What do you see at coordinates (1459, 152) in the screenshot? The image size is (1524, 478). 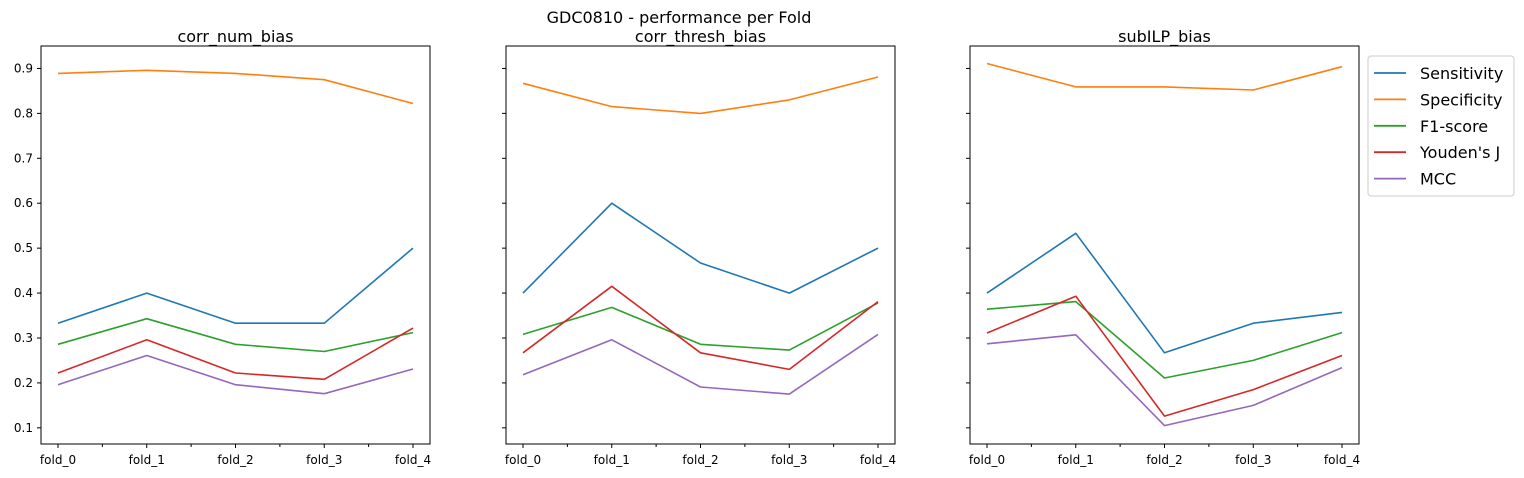 I see `legend-label-youden-s-j: Youden's J` at bounding box center [1459, 152].